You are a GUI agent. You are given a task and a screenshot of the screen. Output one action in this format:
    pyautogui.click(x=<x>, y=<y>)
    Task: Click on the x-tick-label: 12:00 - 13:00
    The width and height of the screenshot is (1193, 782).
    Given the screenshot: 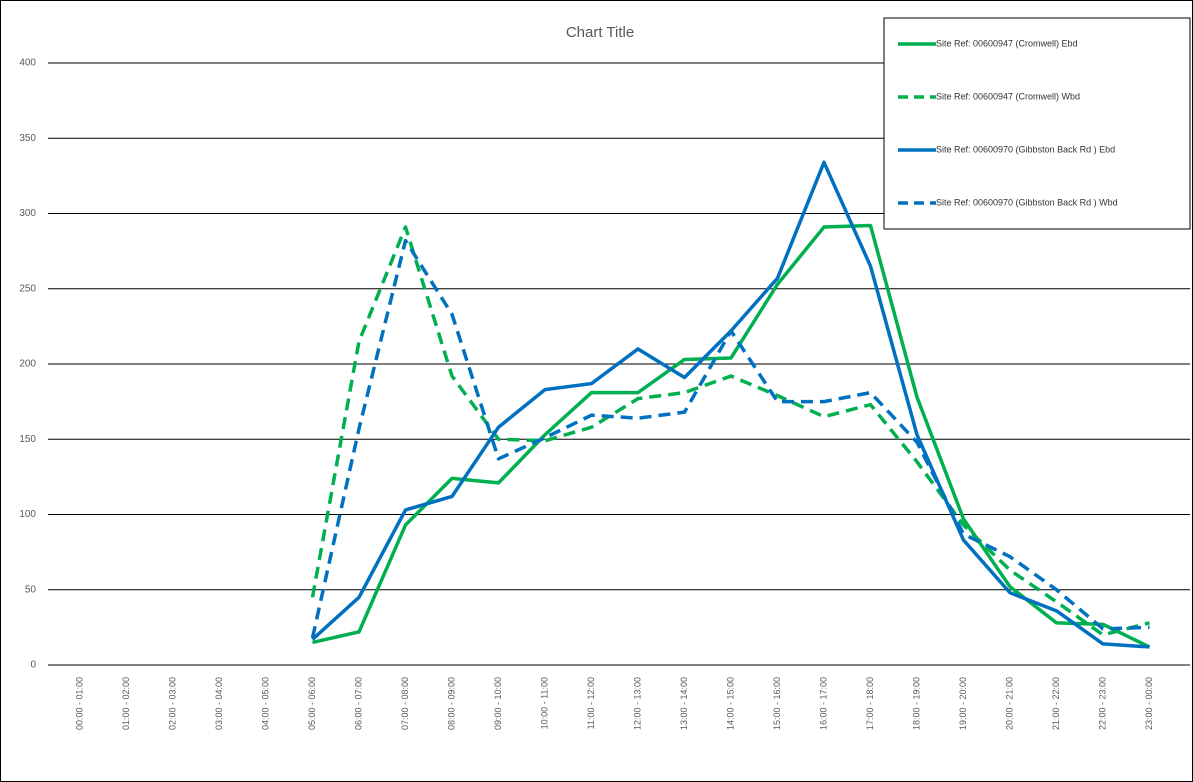 What is the action you would take?
    pyautogui.click(x=637, y=703)
    